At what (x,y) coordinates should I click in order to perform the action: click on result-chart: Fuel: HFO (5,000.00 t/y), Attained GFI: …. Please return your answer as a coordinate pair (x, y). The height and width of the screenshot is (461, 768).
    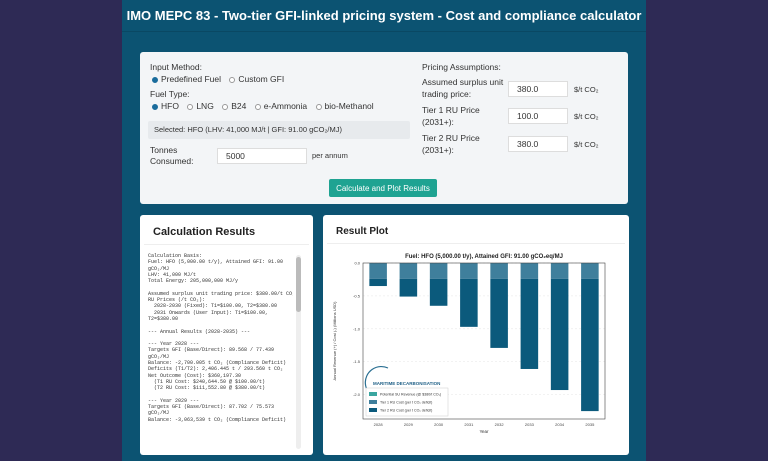
    Looking at the image, I should click on (469, 344).